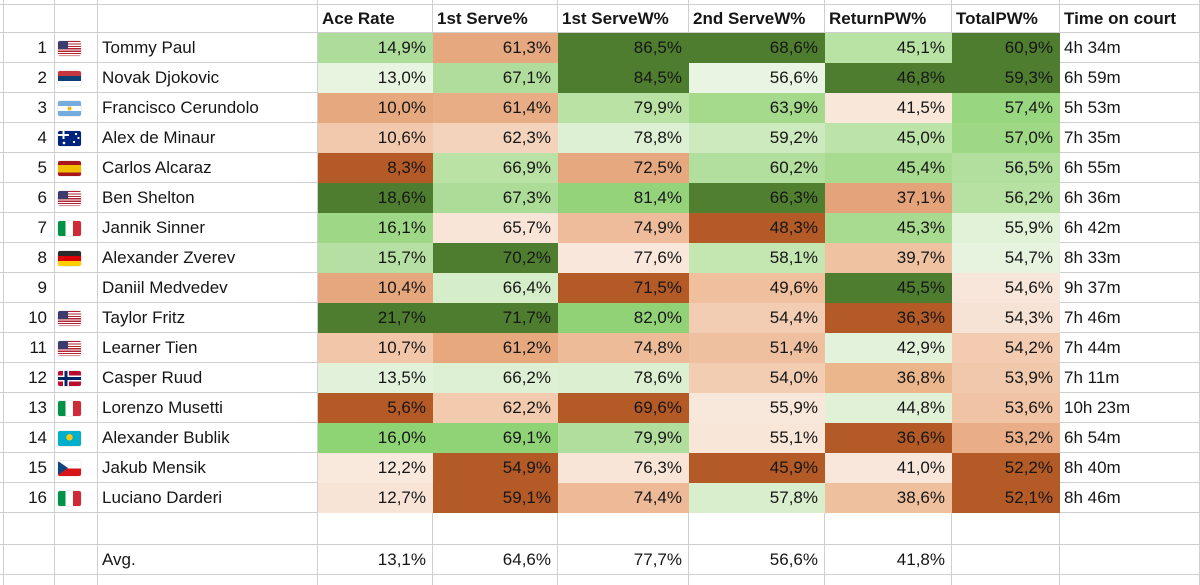 The image size is (1200, 585). What do you see at coordinates (495, 378) in the screenshot?
I see `first-serve-pct-cell: 66,2%` at bounding box center [495, 378].